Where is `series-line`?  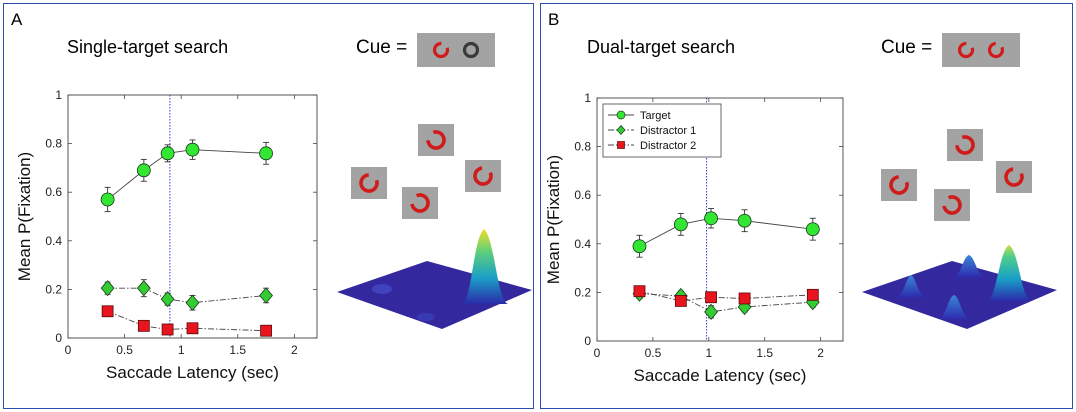 series-line is located at coordinates (726, 303).